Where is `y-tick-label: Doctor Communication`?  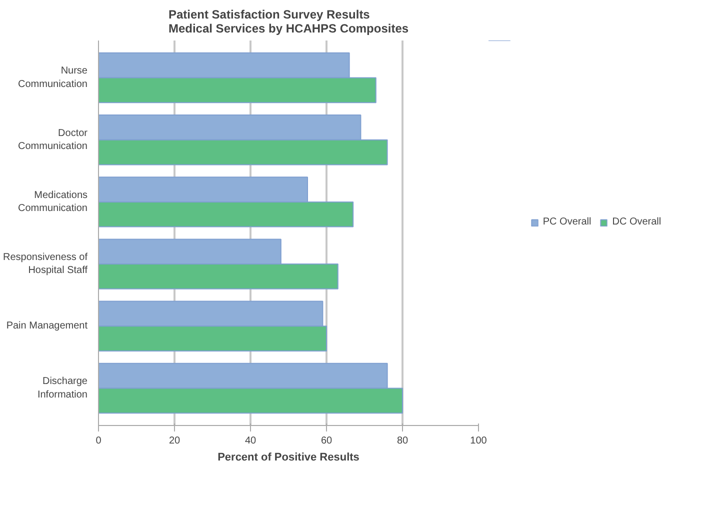 y-tick-label: Doctor Communication is located at coordinates (53, 140).